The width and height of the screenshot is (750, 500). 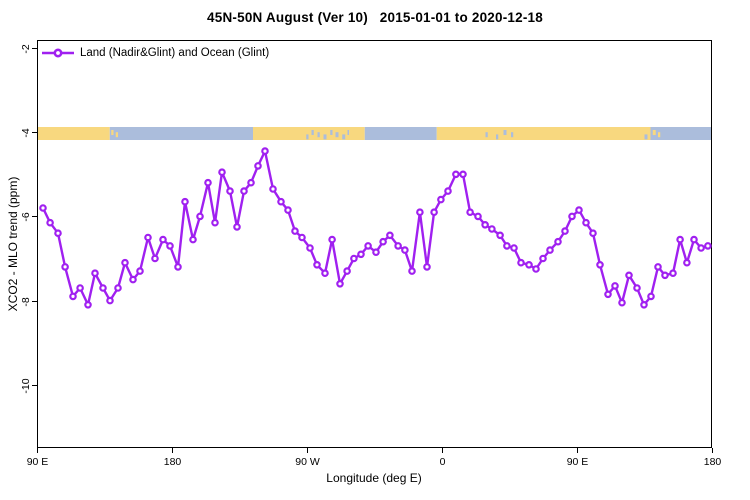 I want to click on y-tick-label: -4, so click(x=26, y=132).